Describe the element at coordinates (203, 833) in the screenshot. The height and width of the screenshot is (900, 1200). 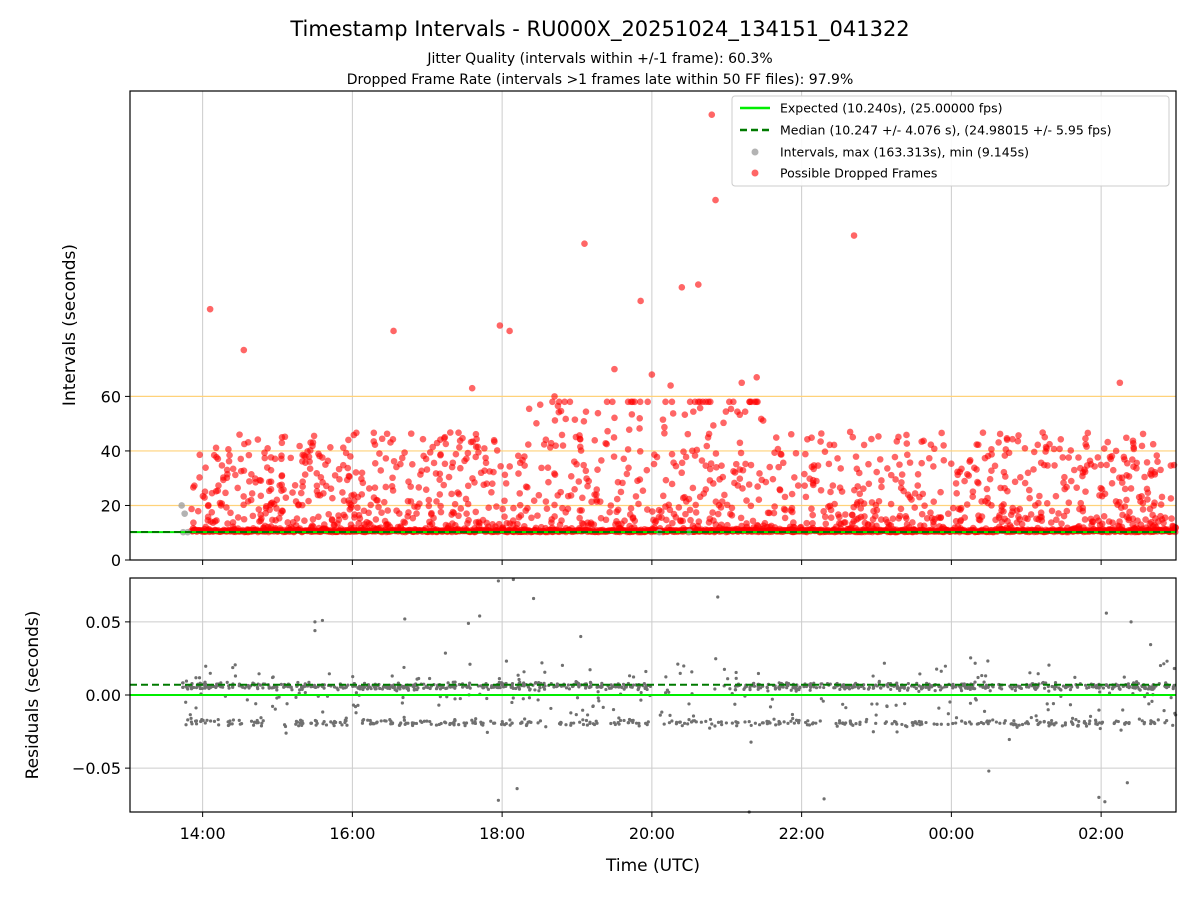
I see `x-tick-label: 14:00` at that location.